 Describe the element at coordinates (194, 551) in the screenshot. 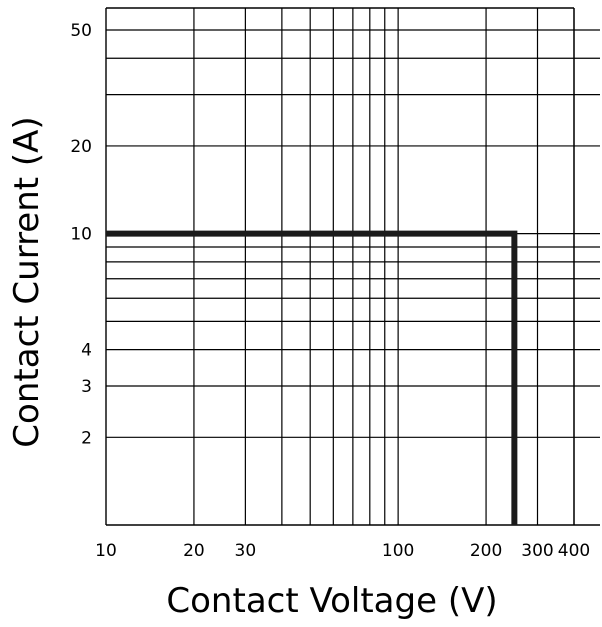

I see `x-tick-label-20: 20` at that location.